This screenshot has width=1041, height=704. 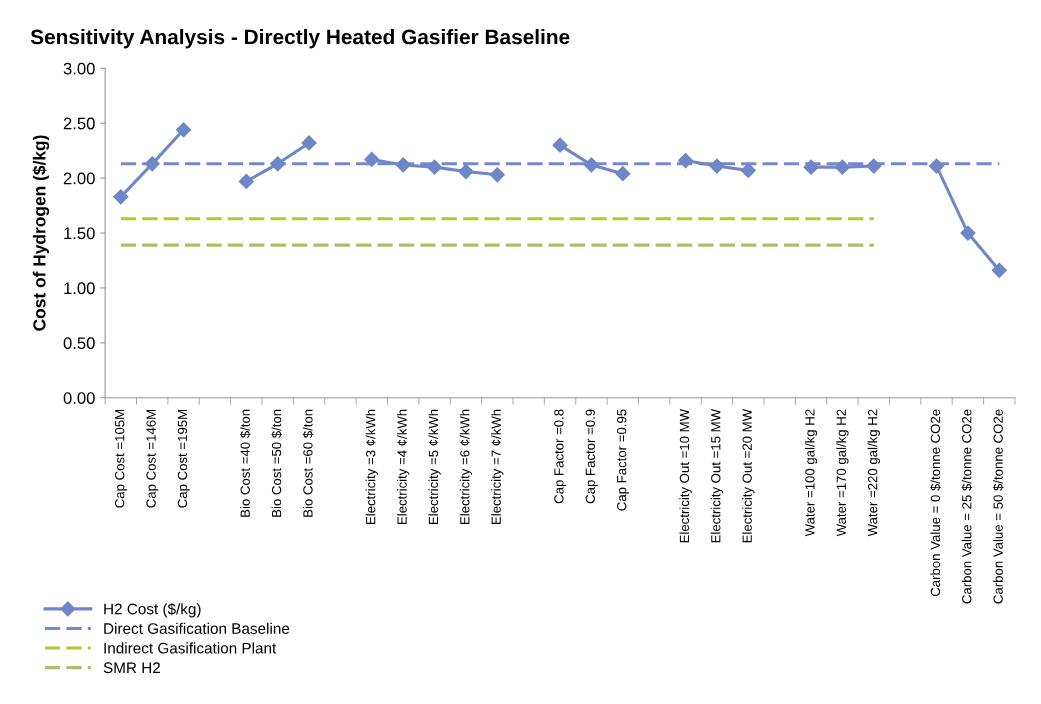 I want to click on x-tick-label: Electricity =6 ¢/kWh, so click(x=466, y=467).